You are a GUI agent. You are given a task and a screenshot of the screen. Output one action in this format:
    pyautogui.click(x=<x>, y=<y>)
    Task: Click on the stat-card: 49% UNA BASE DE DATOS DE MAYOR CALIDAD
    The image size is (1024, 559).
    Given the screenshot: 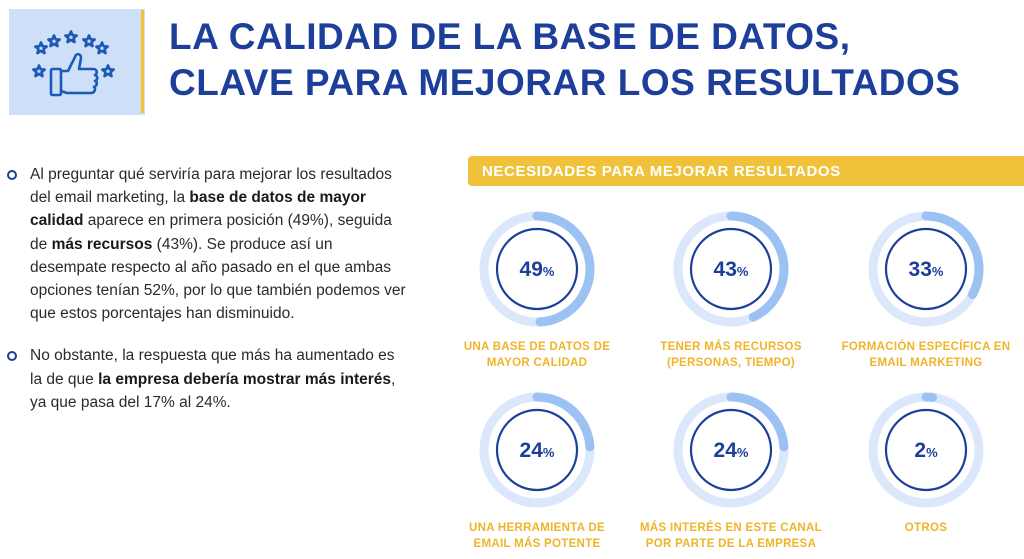 What is the action you would take?
    pyautogui.click(x=537, y=288)
    